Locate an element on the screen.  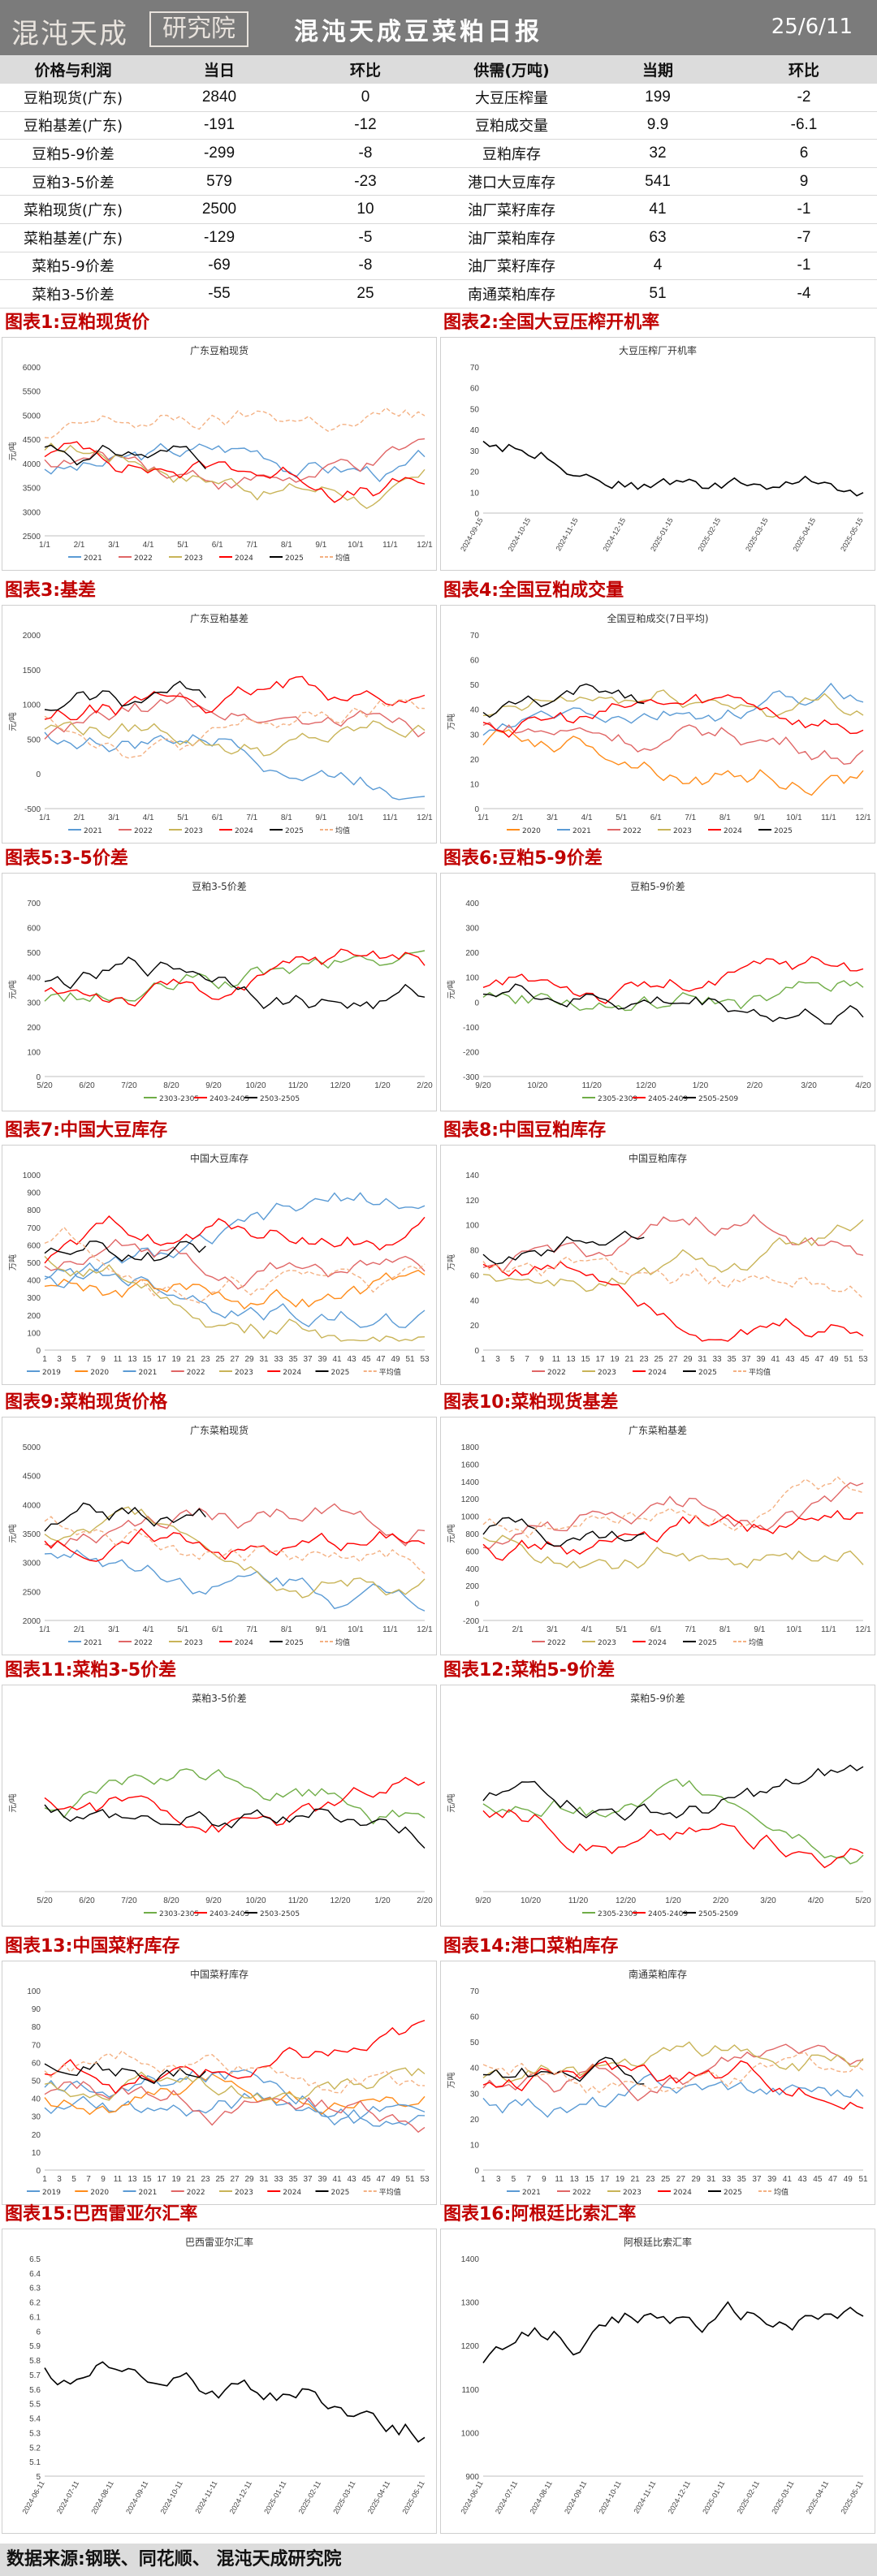
x-tick-label: 5 is located at coordinates (73, 2179).